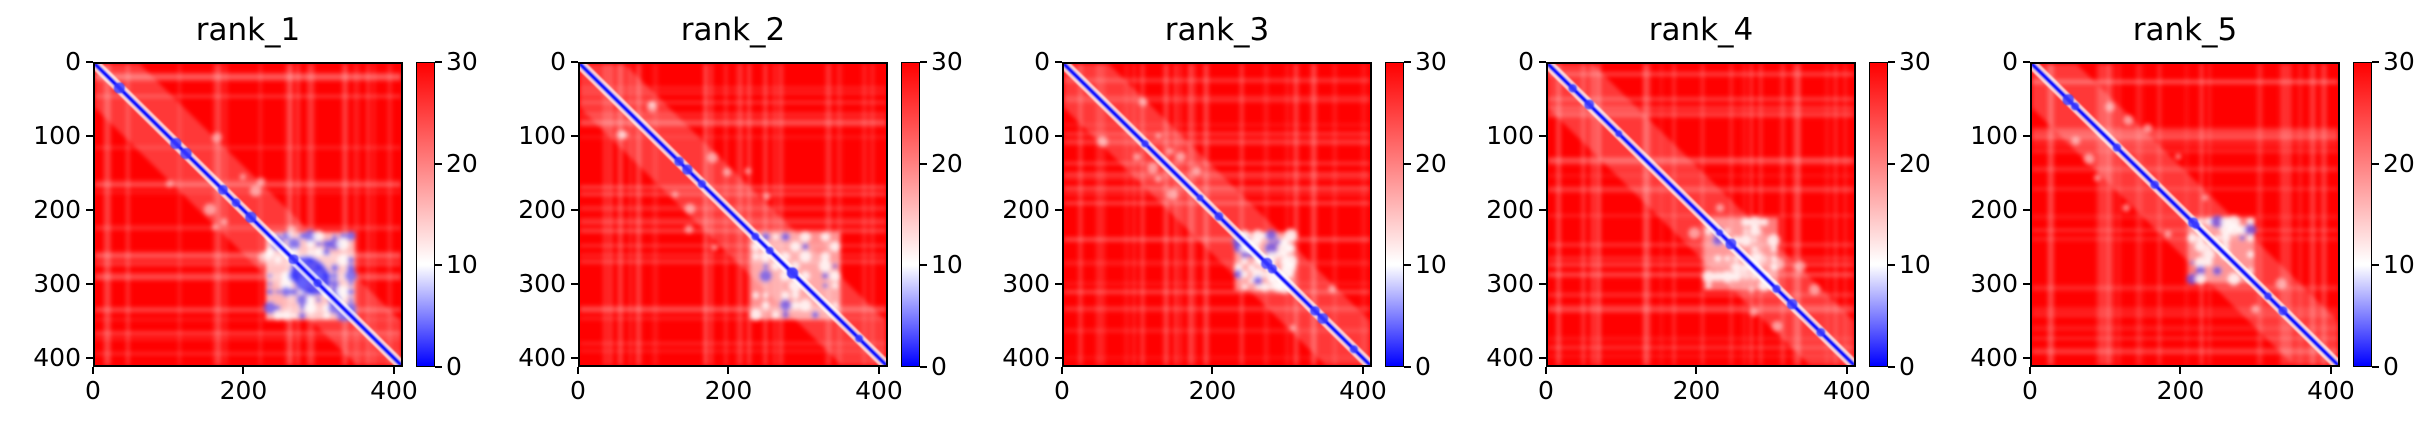 The width and height of the screenshot is (2428, 432). What do you see at coordinates (2185, 30) in the screenshot?
I see `chart-title: rank_5` at bounding box center [2185, 30].